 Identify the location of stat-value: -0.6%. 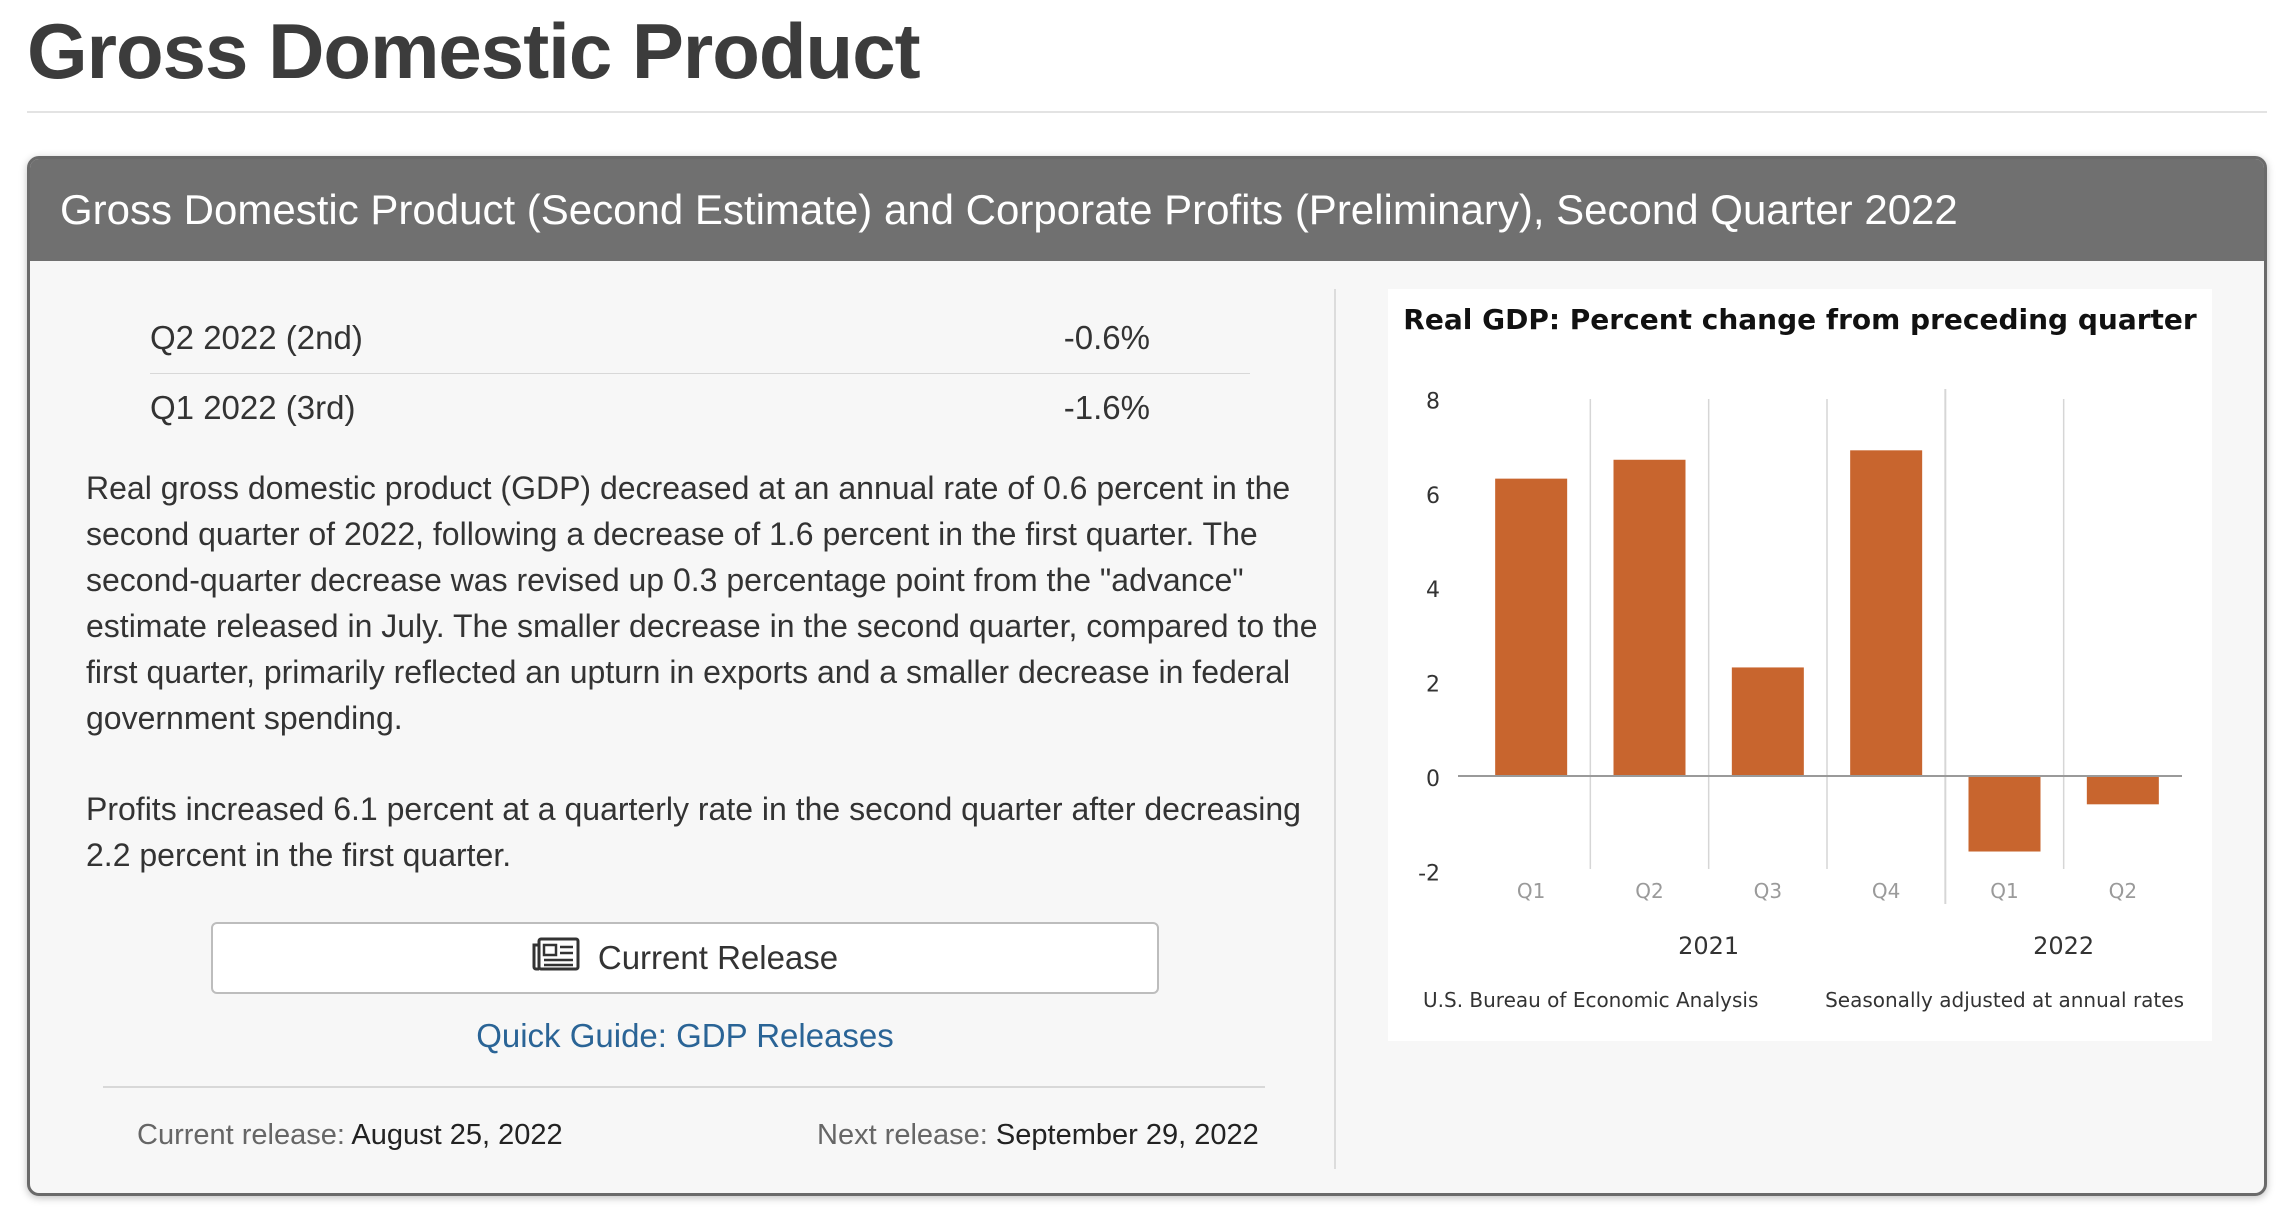
(1106, 337).